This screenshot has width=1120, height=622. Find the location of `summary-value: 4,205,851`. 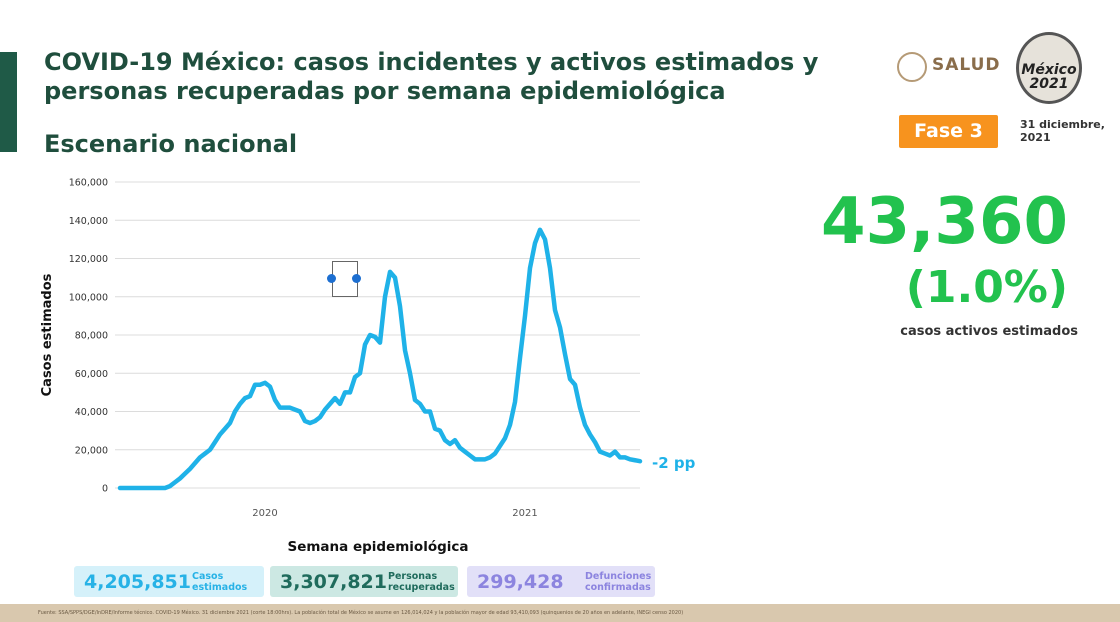

summary-value: 4,205,851 is located at coordinates (137, 581).